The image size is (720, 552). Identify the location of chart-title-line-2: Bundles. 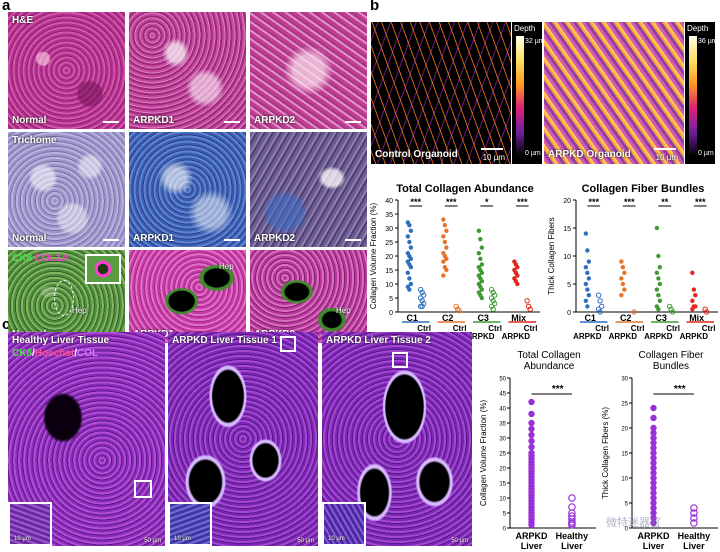
(671, 366).